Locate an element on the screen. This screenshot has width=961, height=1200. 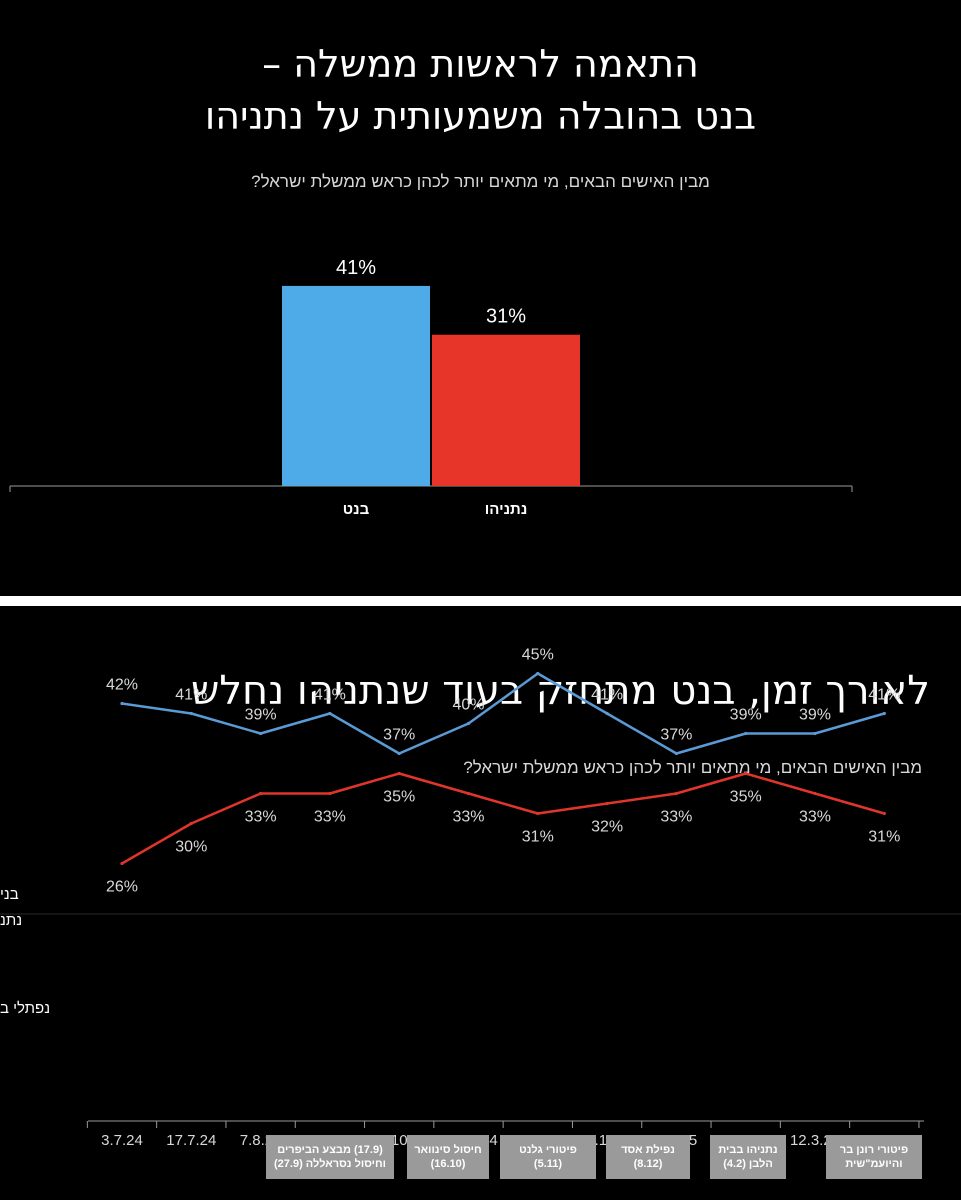
cutoff-legend-label-2: נתנ is located at coordinates (11, 920).